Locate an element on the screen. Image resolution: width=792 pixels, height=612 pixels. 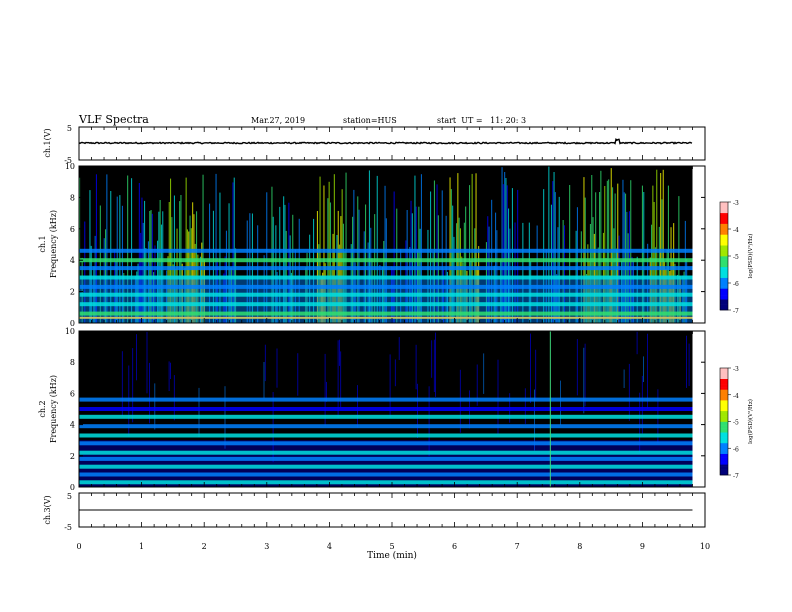
ch1-colorbar-tick-label: -5 is located at coordinates (736, 257).